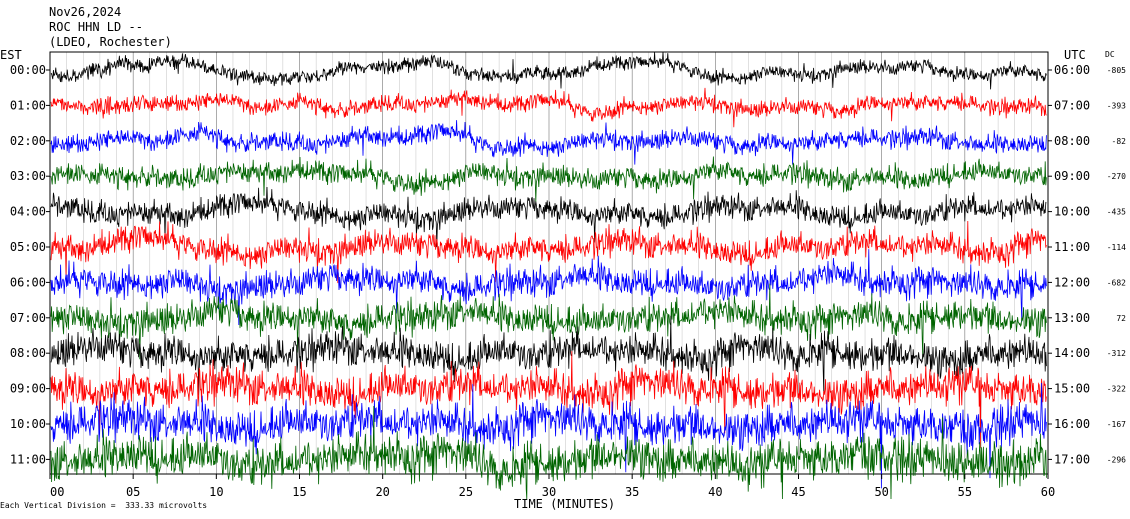 The height and width of the screenshot is (519, 1130). What do you see at coordinates (1072, 424) in the screenshot?
I see `utc-hour-label: 16:00` at bounding box center [1072, 424].